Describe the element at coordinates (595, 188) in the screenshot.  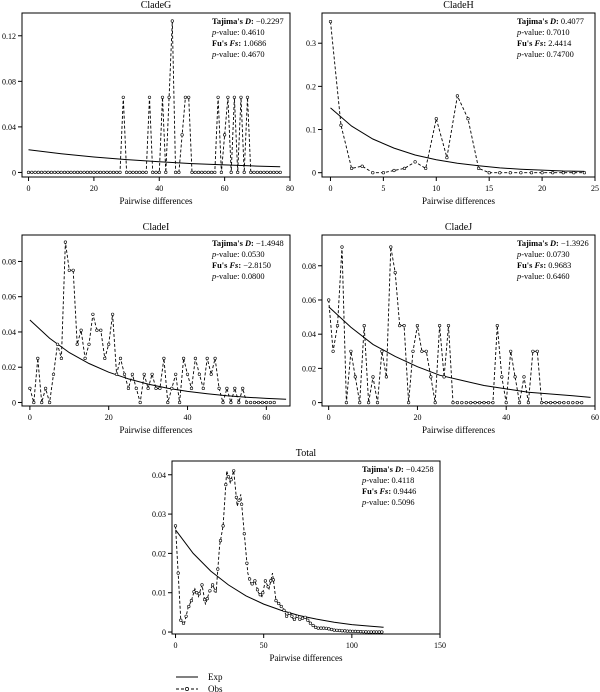
I see `x-tick-label: 25` at that location.